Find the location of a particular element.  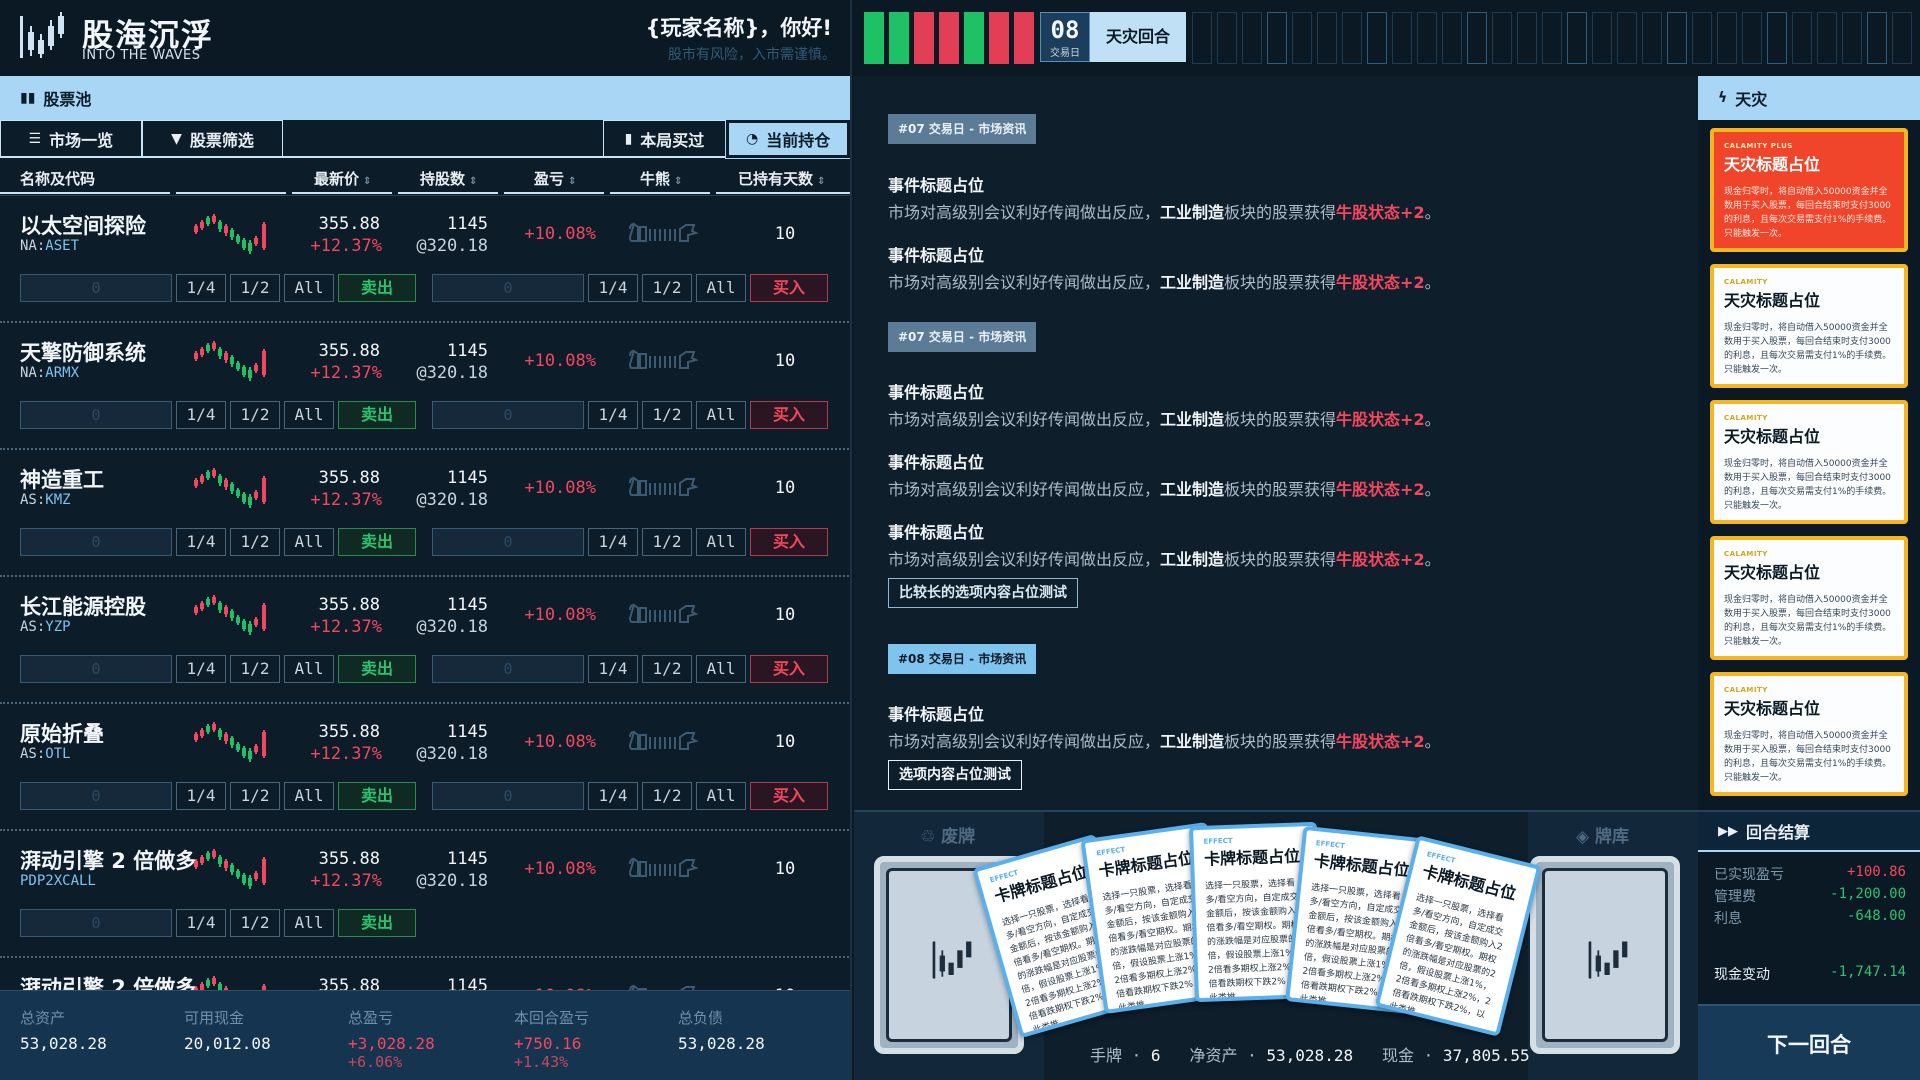

stock-change: +12.37% is located at coordinates (346, 754).